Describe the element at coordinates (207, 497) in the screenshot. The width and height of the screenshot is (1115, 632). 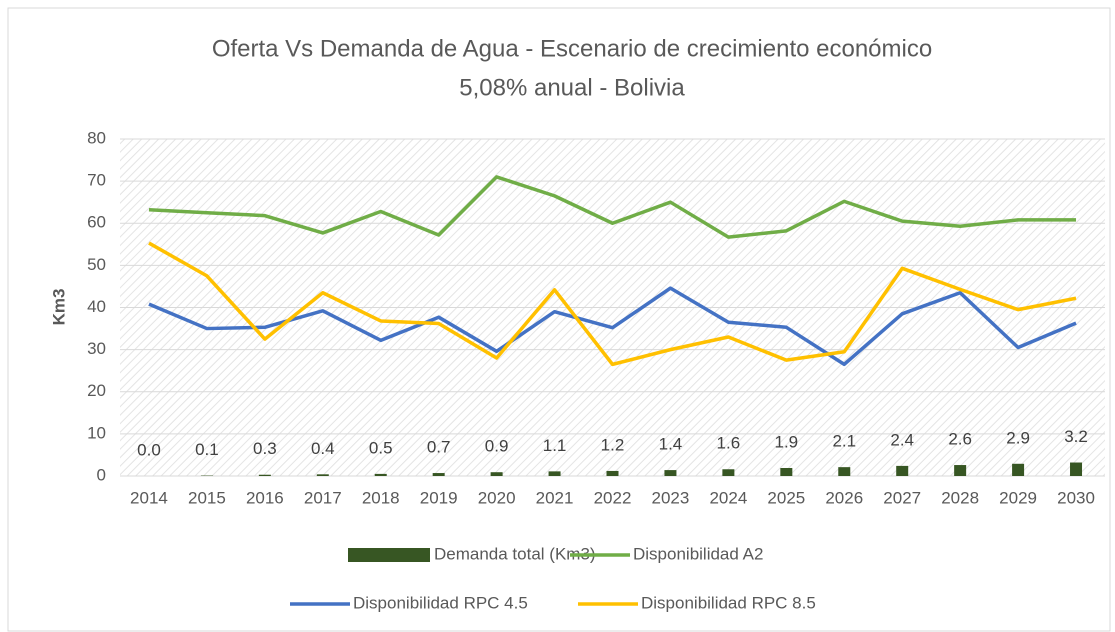
I see `x-tick-label: 2015` at that location.